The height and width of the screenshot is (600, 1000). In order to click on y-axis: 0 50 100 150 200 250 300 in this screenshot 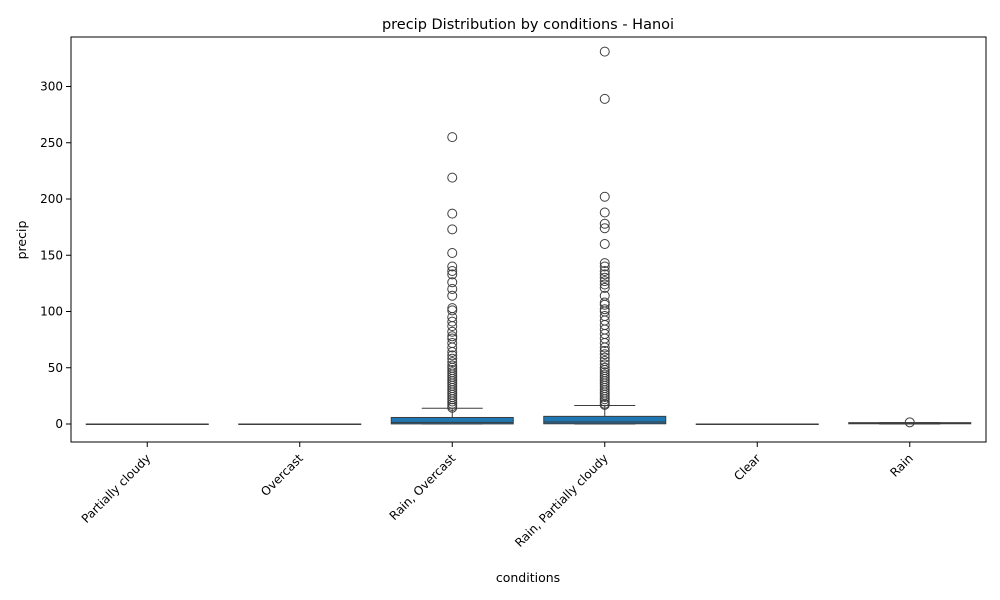, I will do `click(55, 255)`.